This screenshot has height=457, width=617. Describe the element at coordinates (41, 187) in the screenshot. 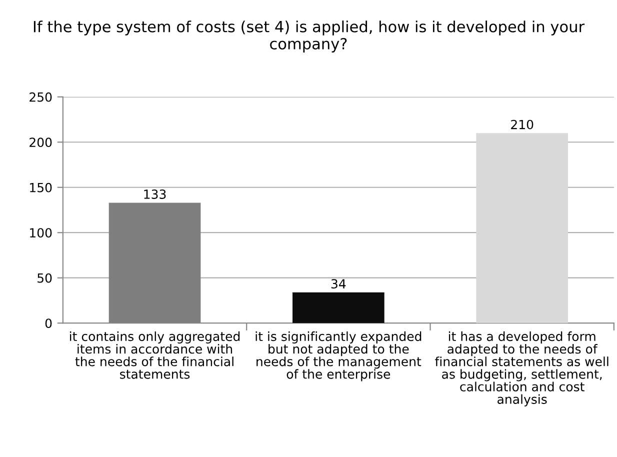

I see `y-tick-label: 150` at that location.